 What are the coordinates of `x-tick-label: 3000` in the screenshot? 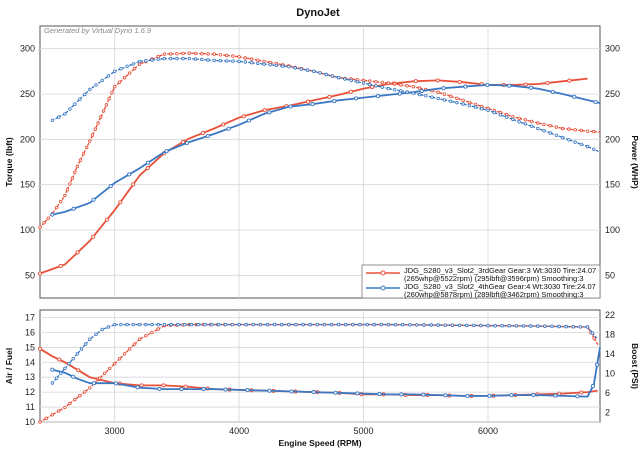 It's located at (115, 431).